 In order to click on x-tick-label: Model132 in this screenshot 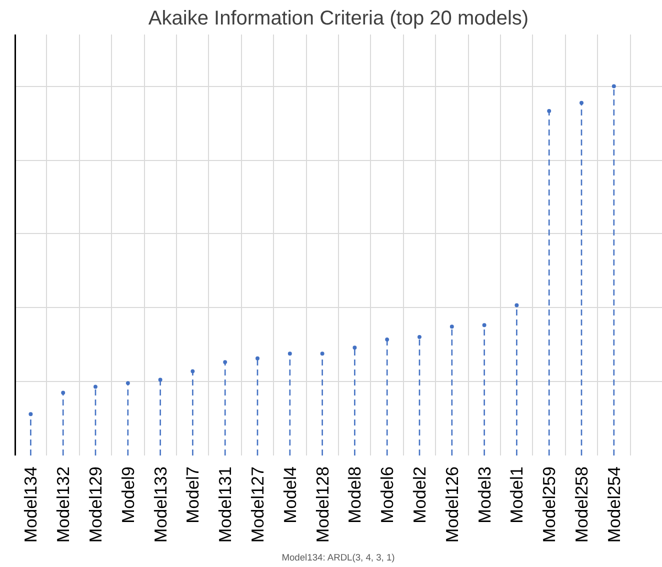, I will do `click(63, 504)`.